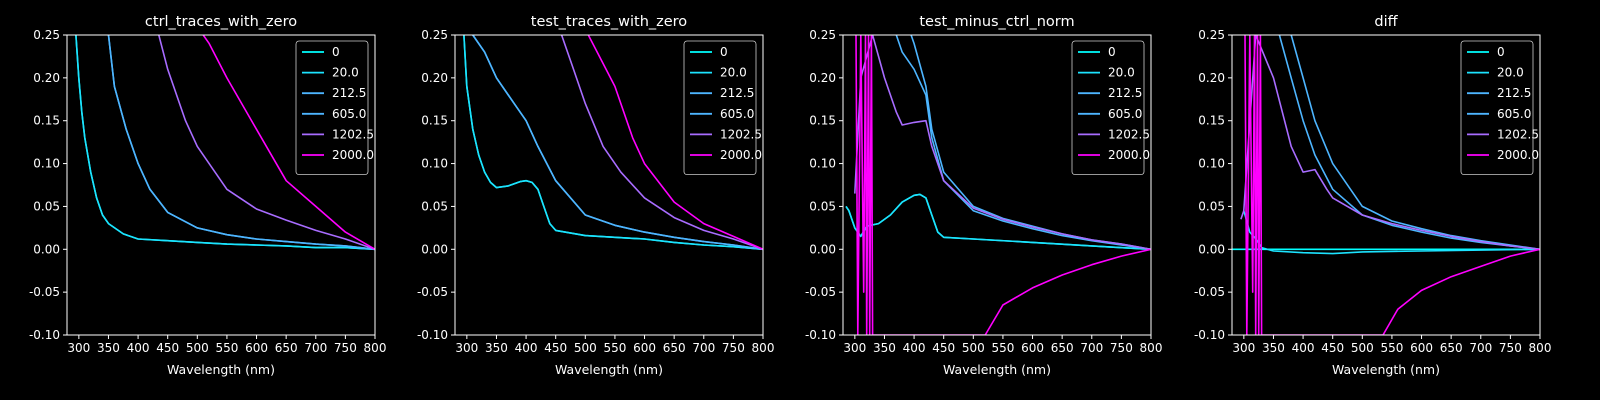 This screenshot has height=400, width=1600. What do you see at coordinates (822, 249) in the screenshot?
I see `y-tick-label: 0.00` at bounding box center [822, 249].